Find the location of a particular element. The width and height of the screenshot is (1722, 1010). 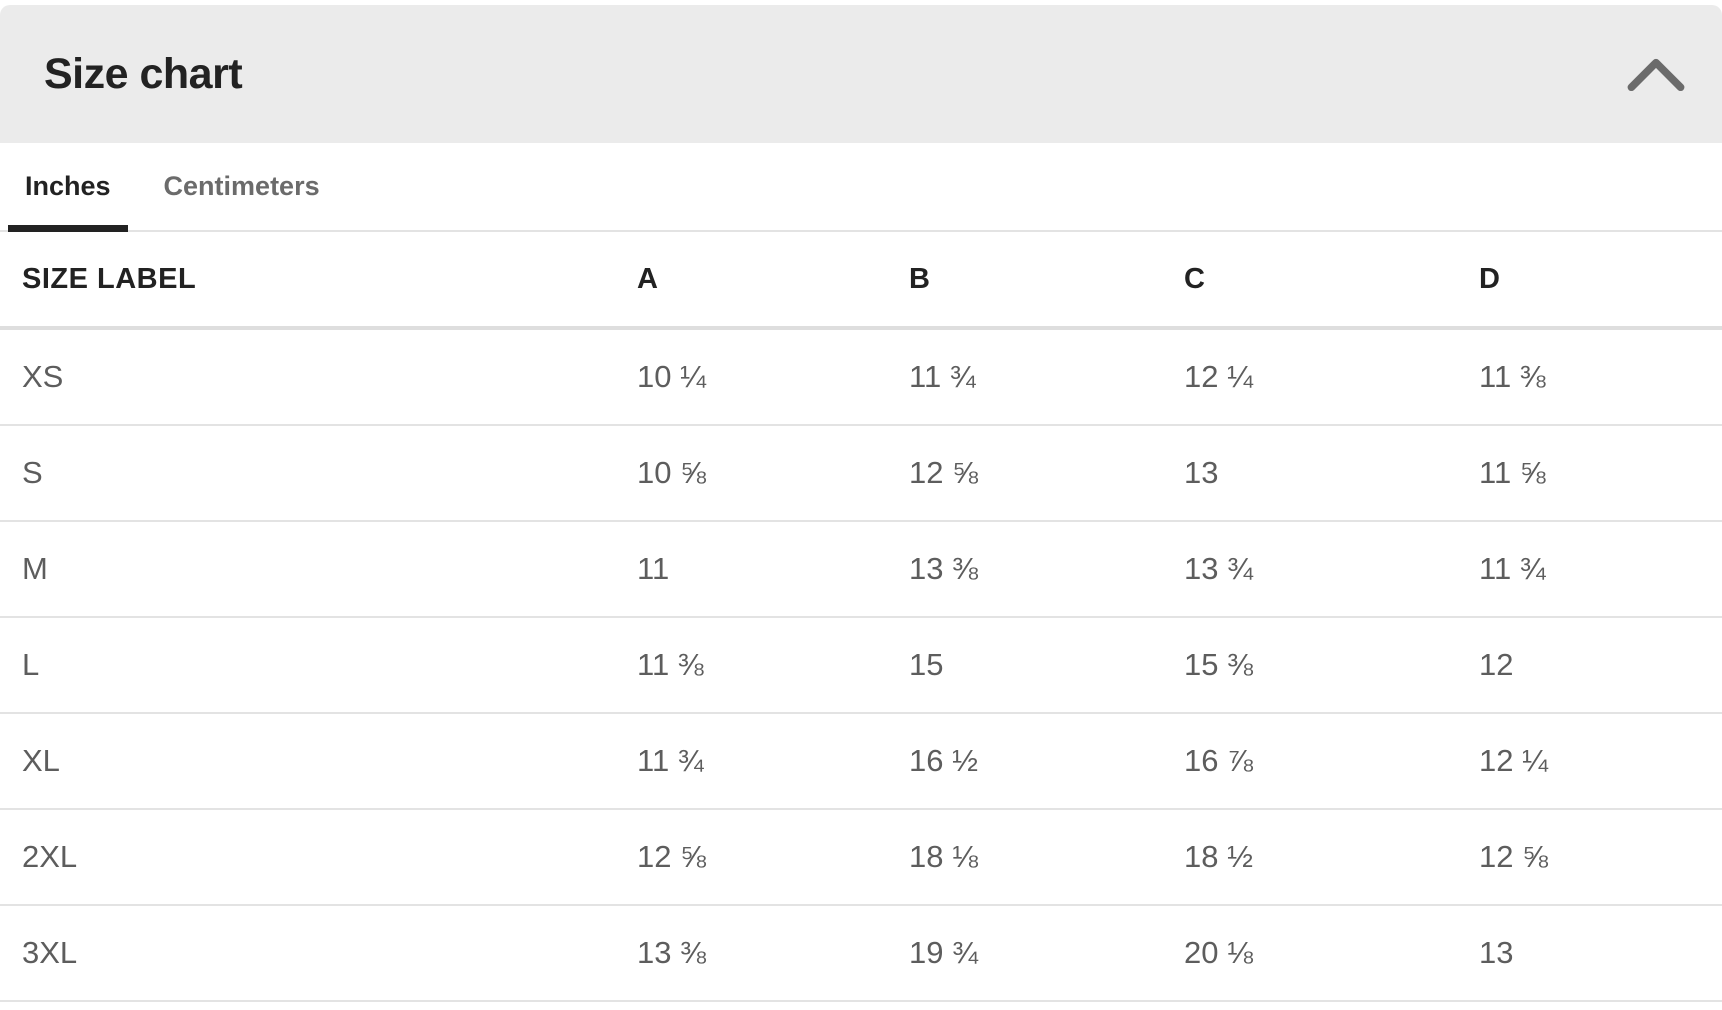

table-row: XL 11 ¾ 16 ½ 16 ⅞ 12 ¼ is located at coordinates (861, 762).